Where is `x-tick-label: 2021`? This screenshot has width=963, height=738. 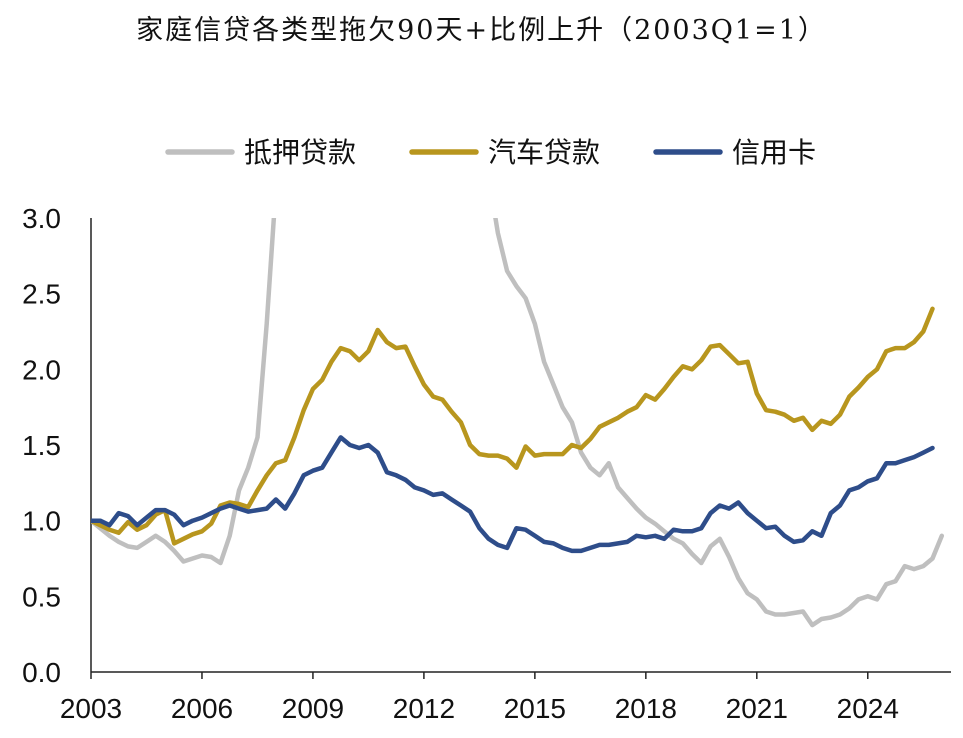
x-tick-label: 2021 is located at coordinates (757, 708).